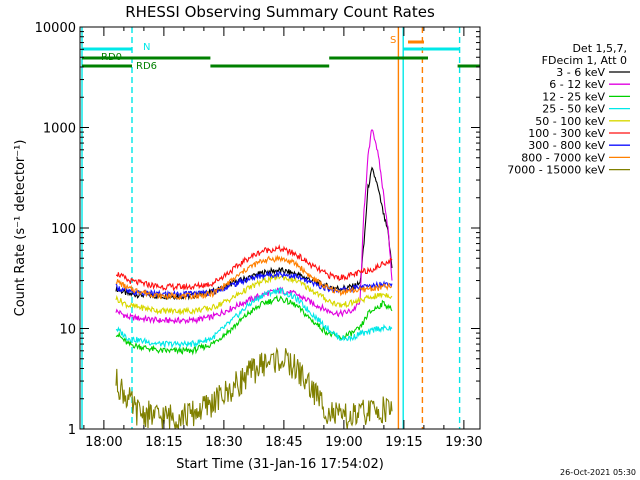  I want to click on x-tick-label: 18:30, so click(223, 442).